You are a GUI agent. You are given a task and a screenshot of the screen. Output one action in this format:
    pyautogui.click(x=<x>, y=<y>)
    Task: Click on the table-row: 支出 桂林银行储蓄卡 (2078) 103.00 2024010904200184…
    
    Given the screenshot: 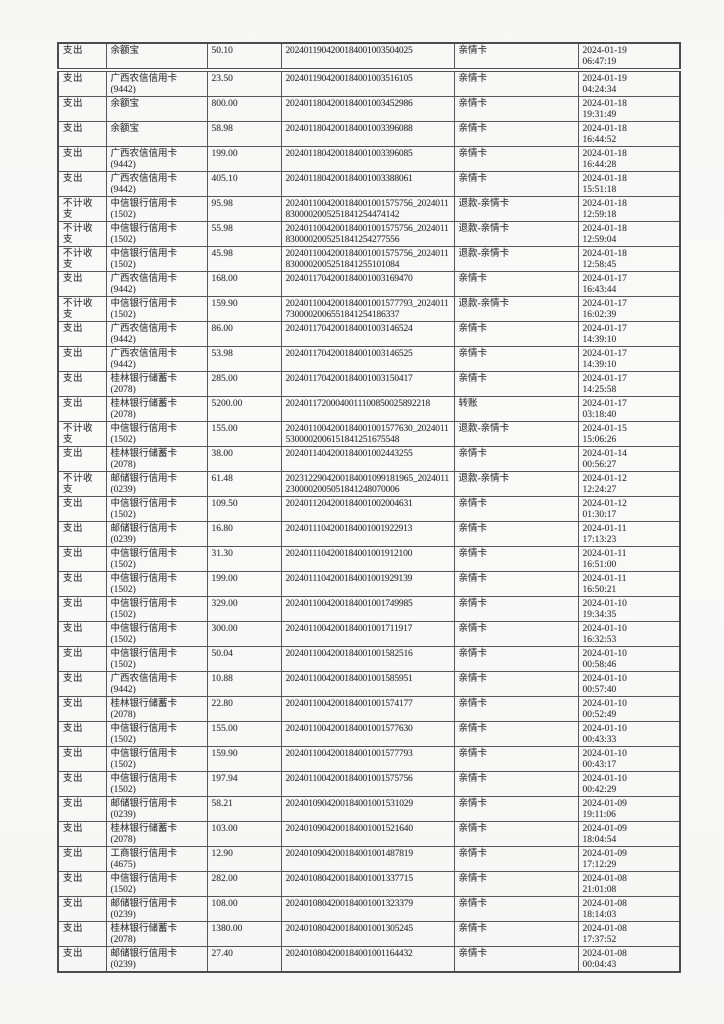 What is the action you would take?
    pyautogui.click(x=369, y=834)
    